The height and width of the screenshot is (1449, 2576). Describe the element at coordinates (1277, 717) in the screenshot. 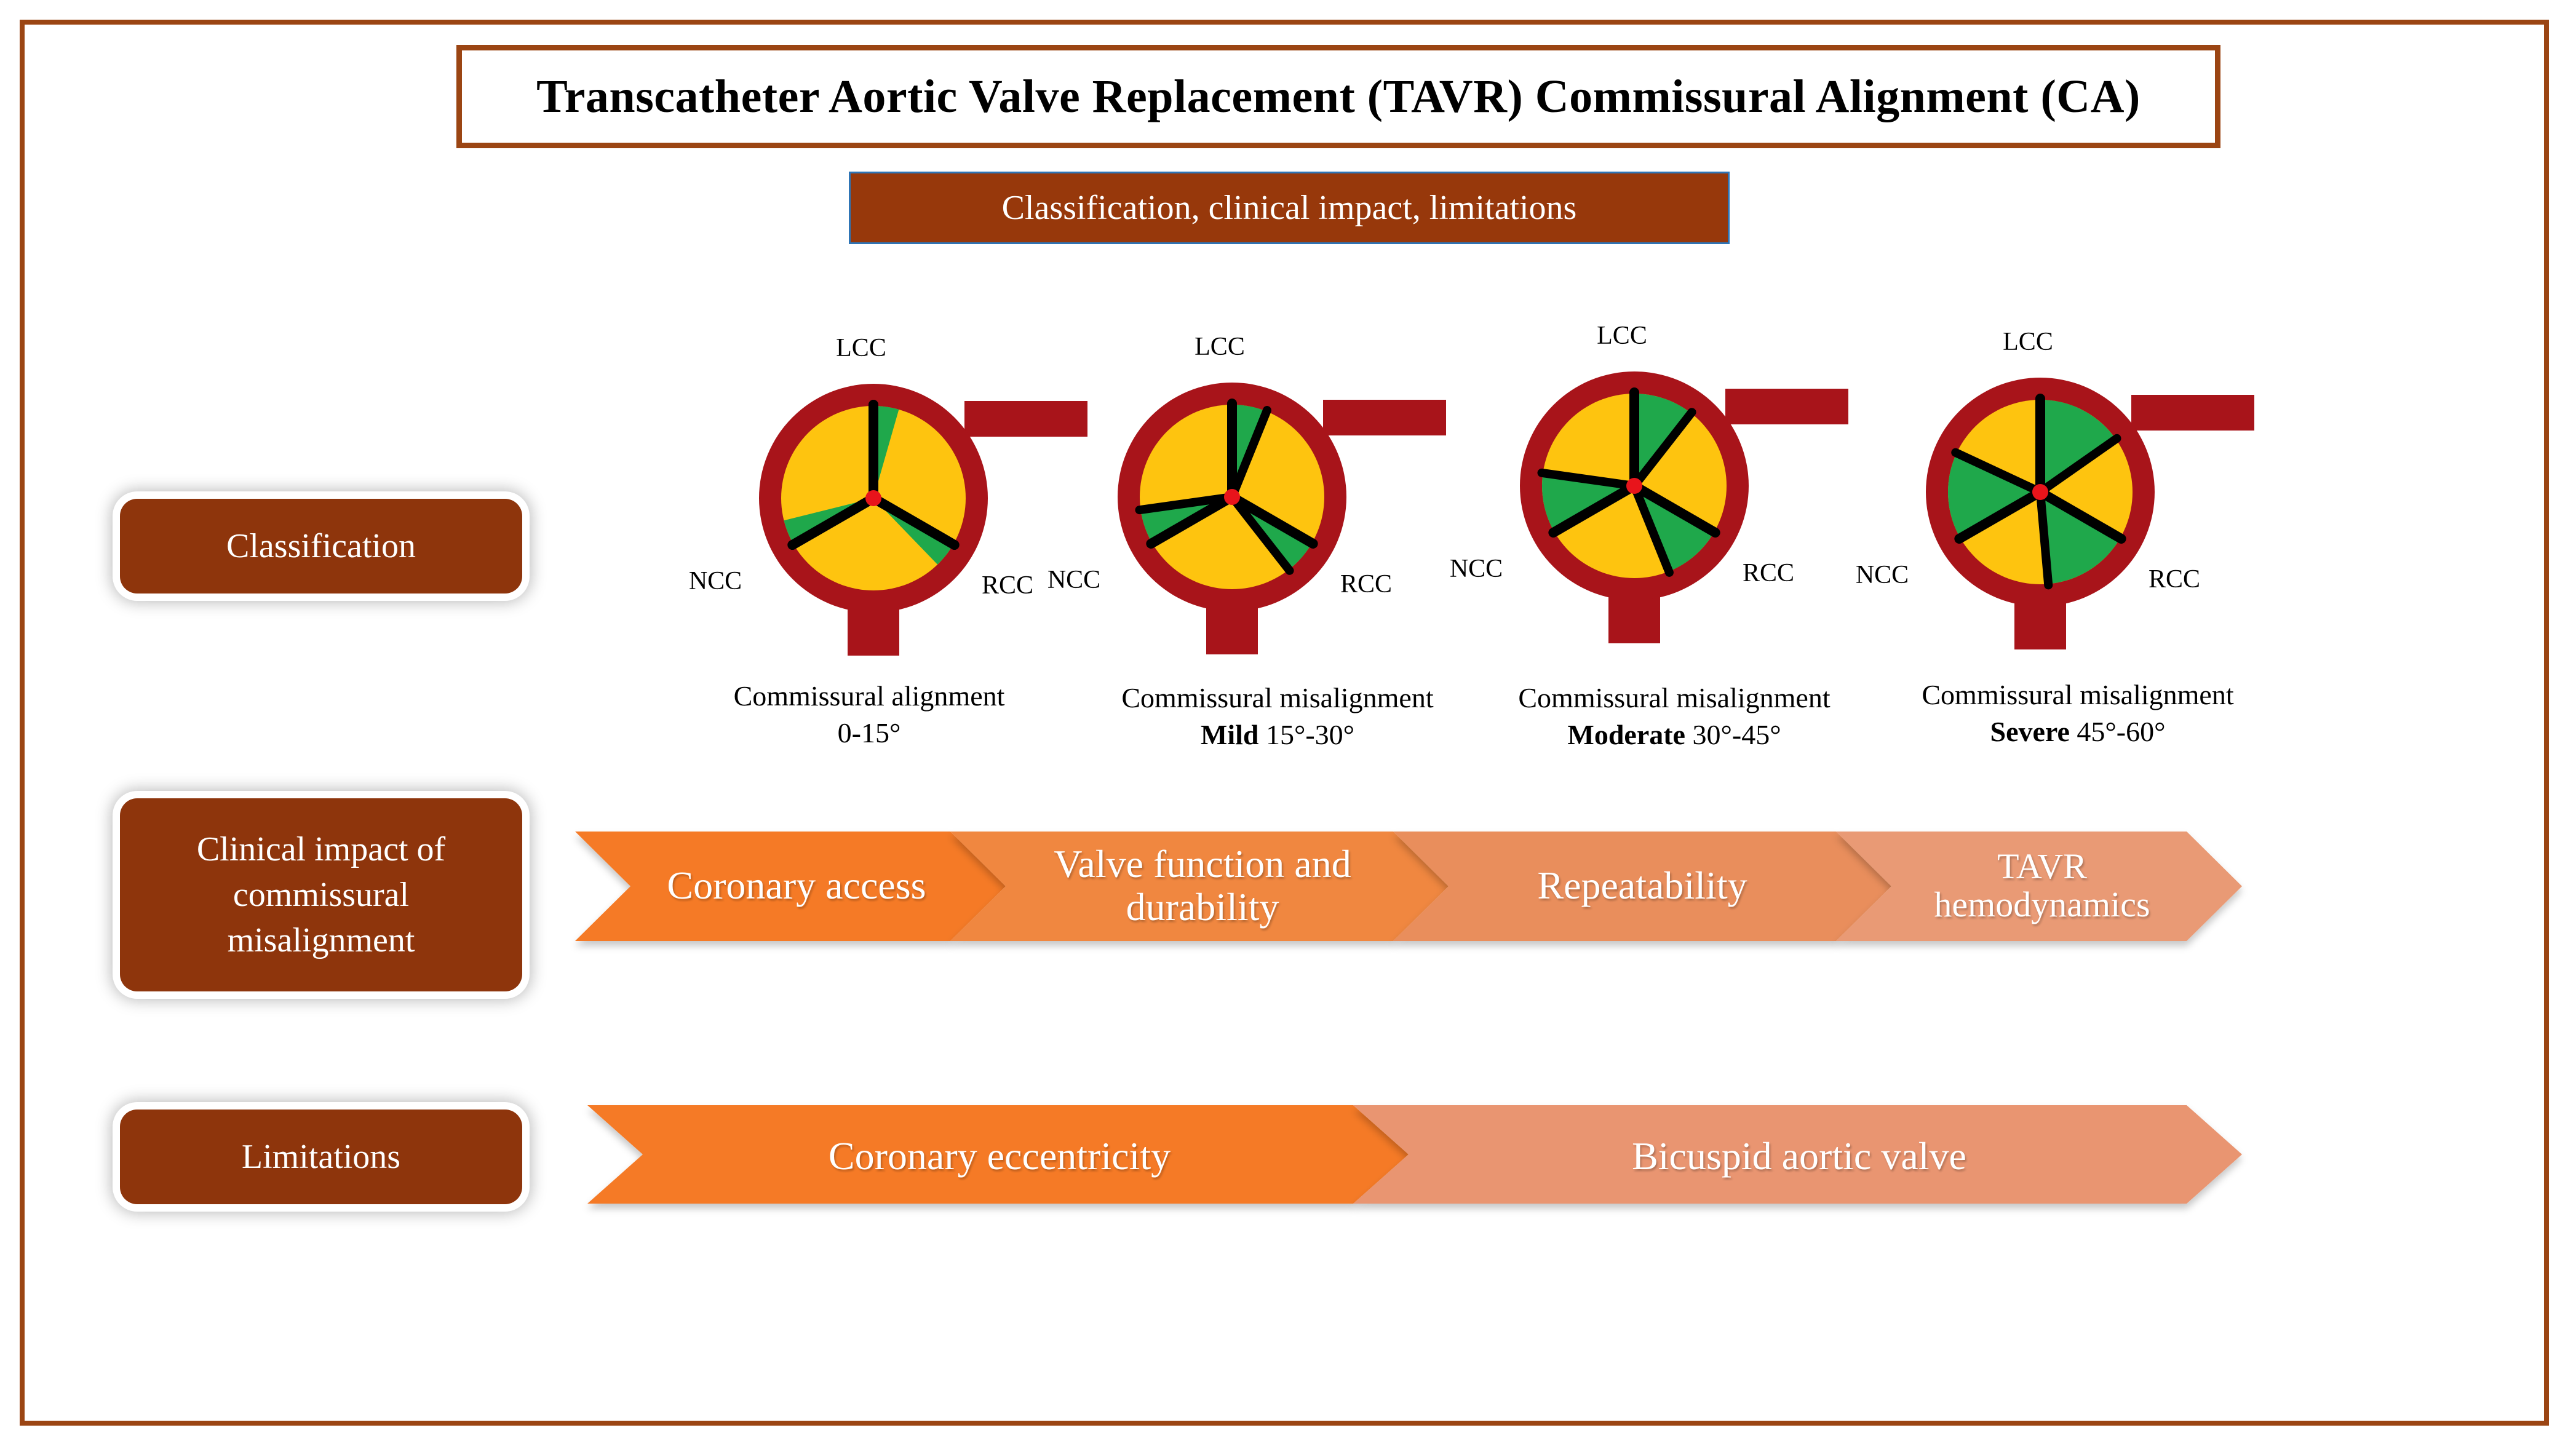

I see `valve-caption-2: Commissural misalignment Mild 15°-30°` at that location.